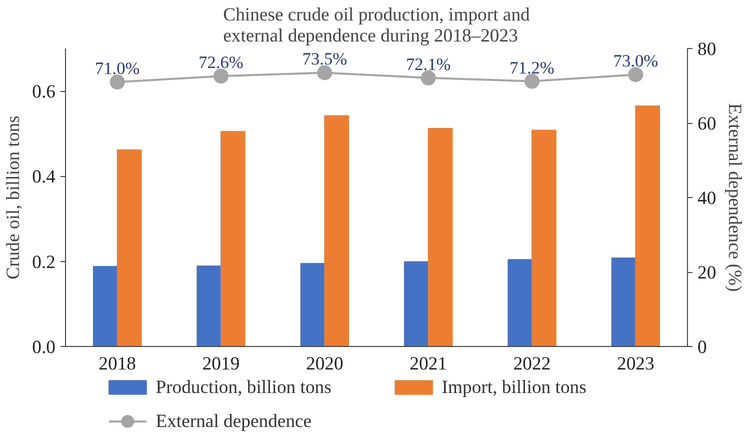 Image resolution: width=748 pixels, height=444 pixels. What do you see at coordinates (234, 421) in the screenshot?
I see `legend-label: External dependence` at bounding box center [234, 421].